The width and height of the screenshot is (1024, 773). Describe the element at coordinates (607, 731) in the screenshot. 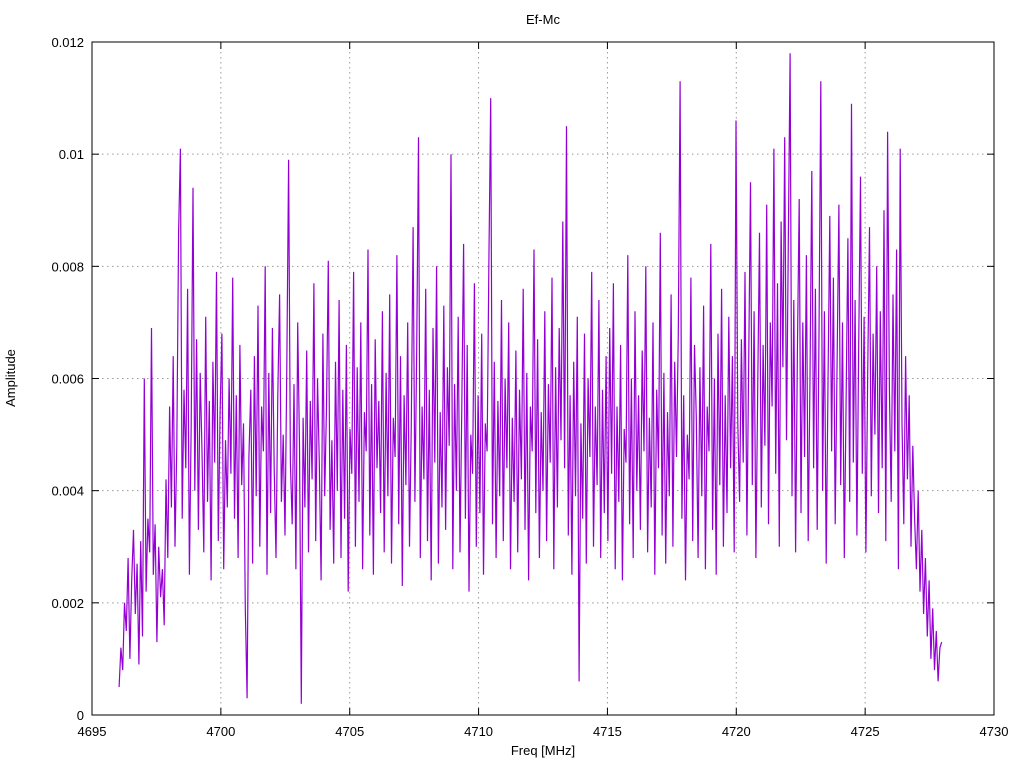

I see `x-tick-label: 4715` at that location.